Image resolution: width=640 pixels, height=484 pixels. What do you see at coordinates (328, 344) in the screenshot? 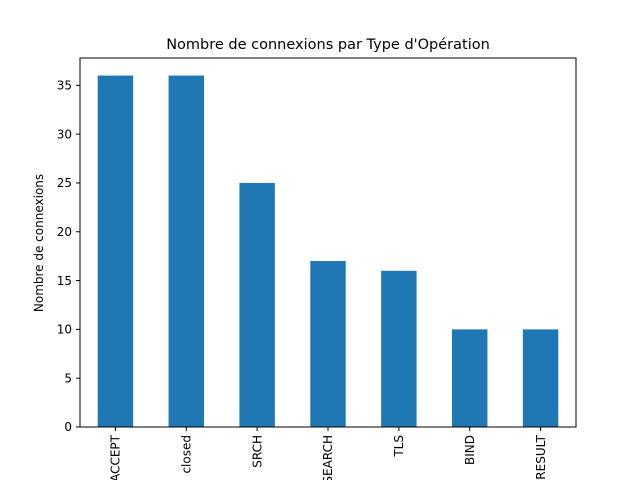
I see `bar-search` at bounding box center [328, 344].